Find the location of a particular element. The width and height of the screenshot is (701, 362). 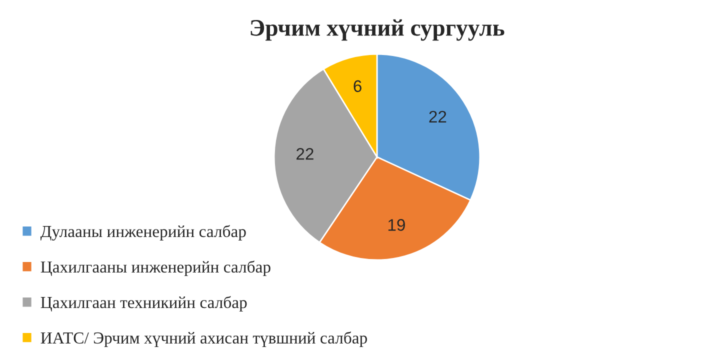

legend-label: Дулааны инженерийн салбар is located at coordinates (143, 233).